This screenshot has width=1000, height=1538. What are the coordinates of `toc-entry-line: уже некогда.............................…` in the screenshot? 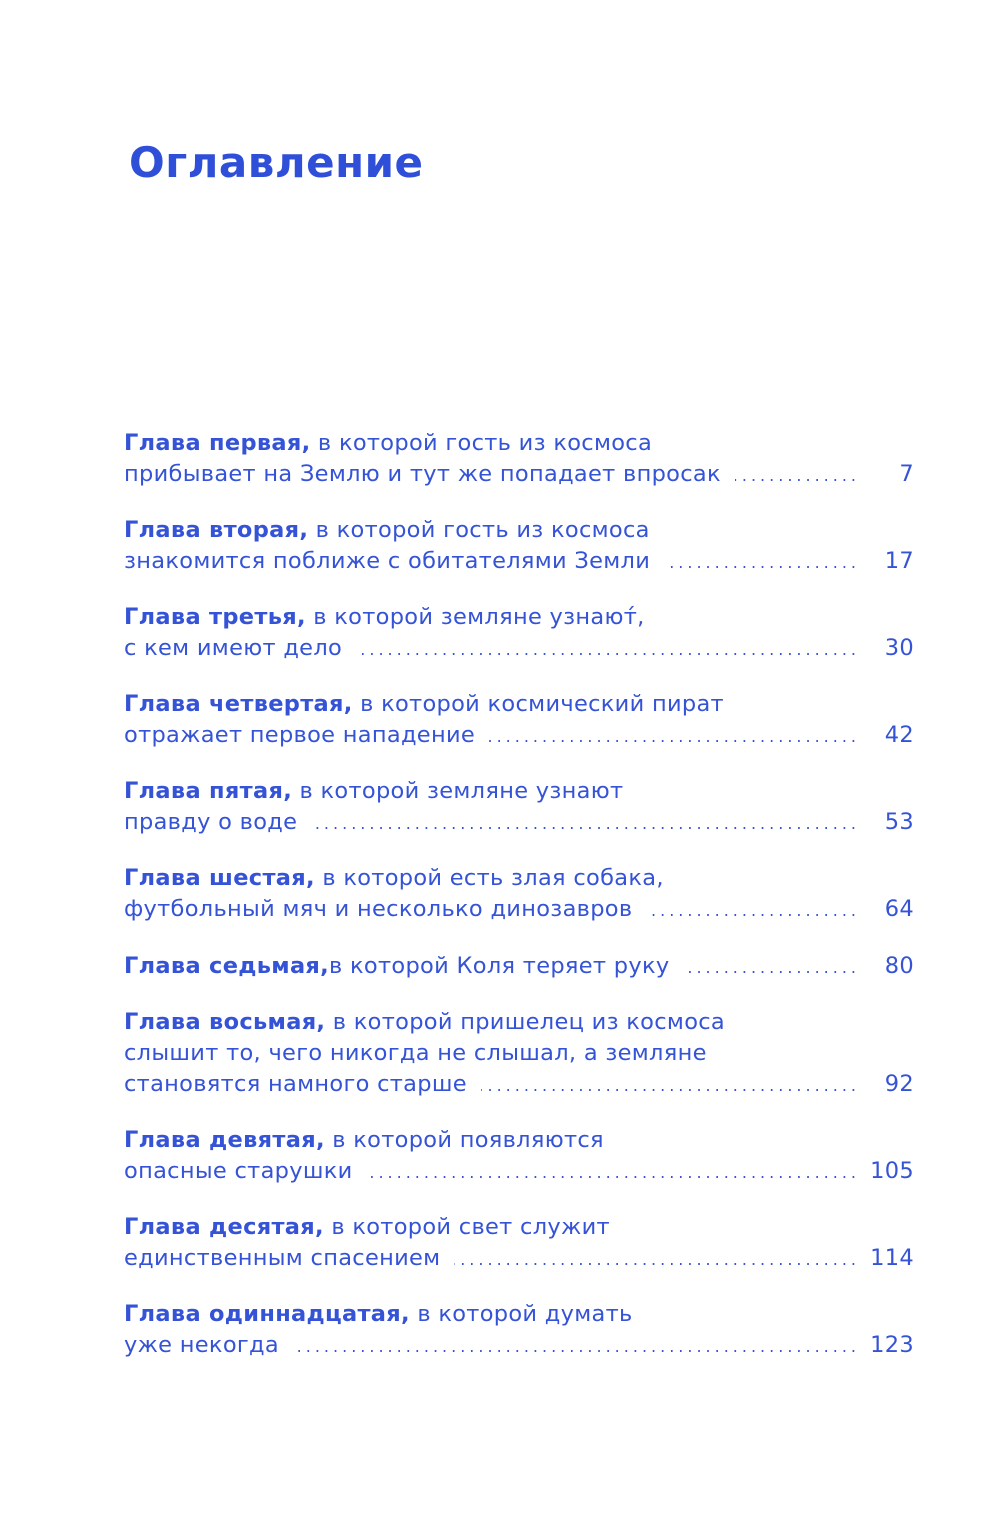 It's located at (519, 1345).